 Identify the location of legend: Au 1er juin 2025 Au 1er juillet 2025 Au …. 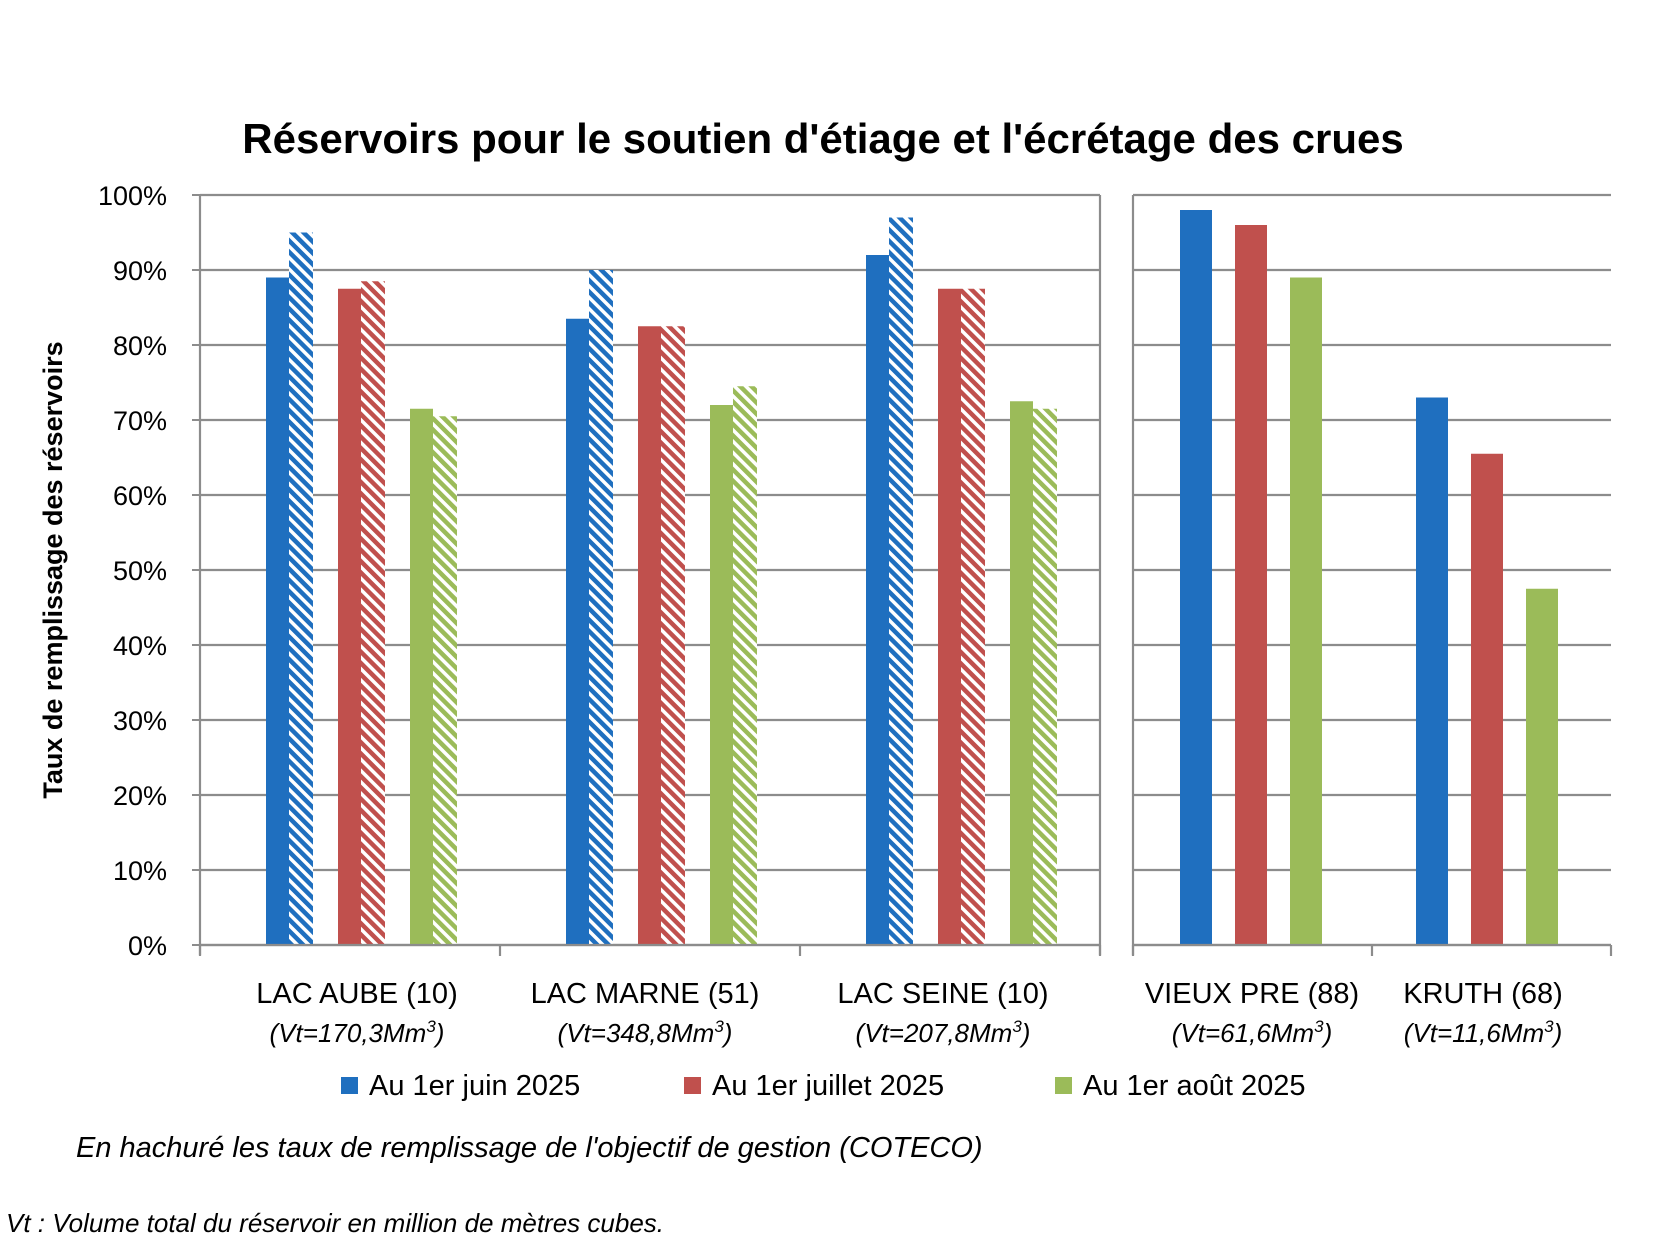
(823, 1086).